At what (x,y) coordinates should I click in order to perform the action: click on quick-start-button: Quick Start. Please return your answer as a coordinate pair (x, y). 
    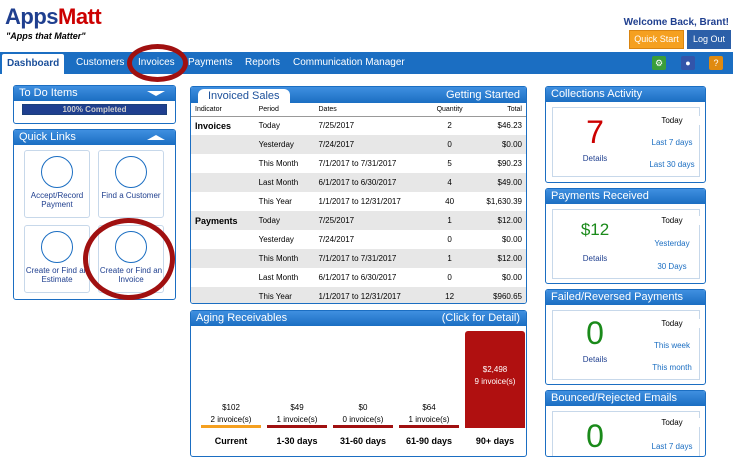
    Looking at the image, I should click on (656, 39).